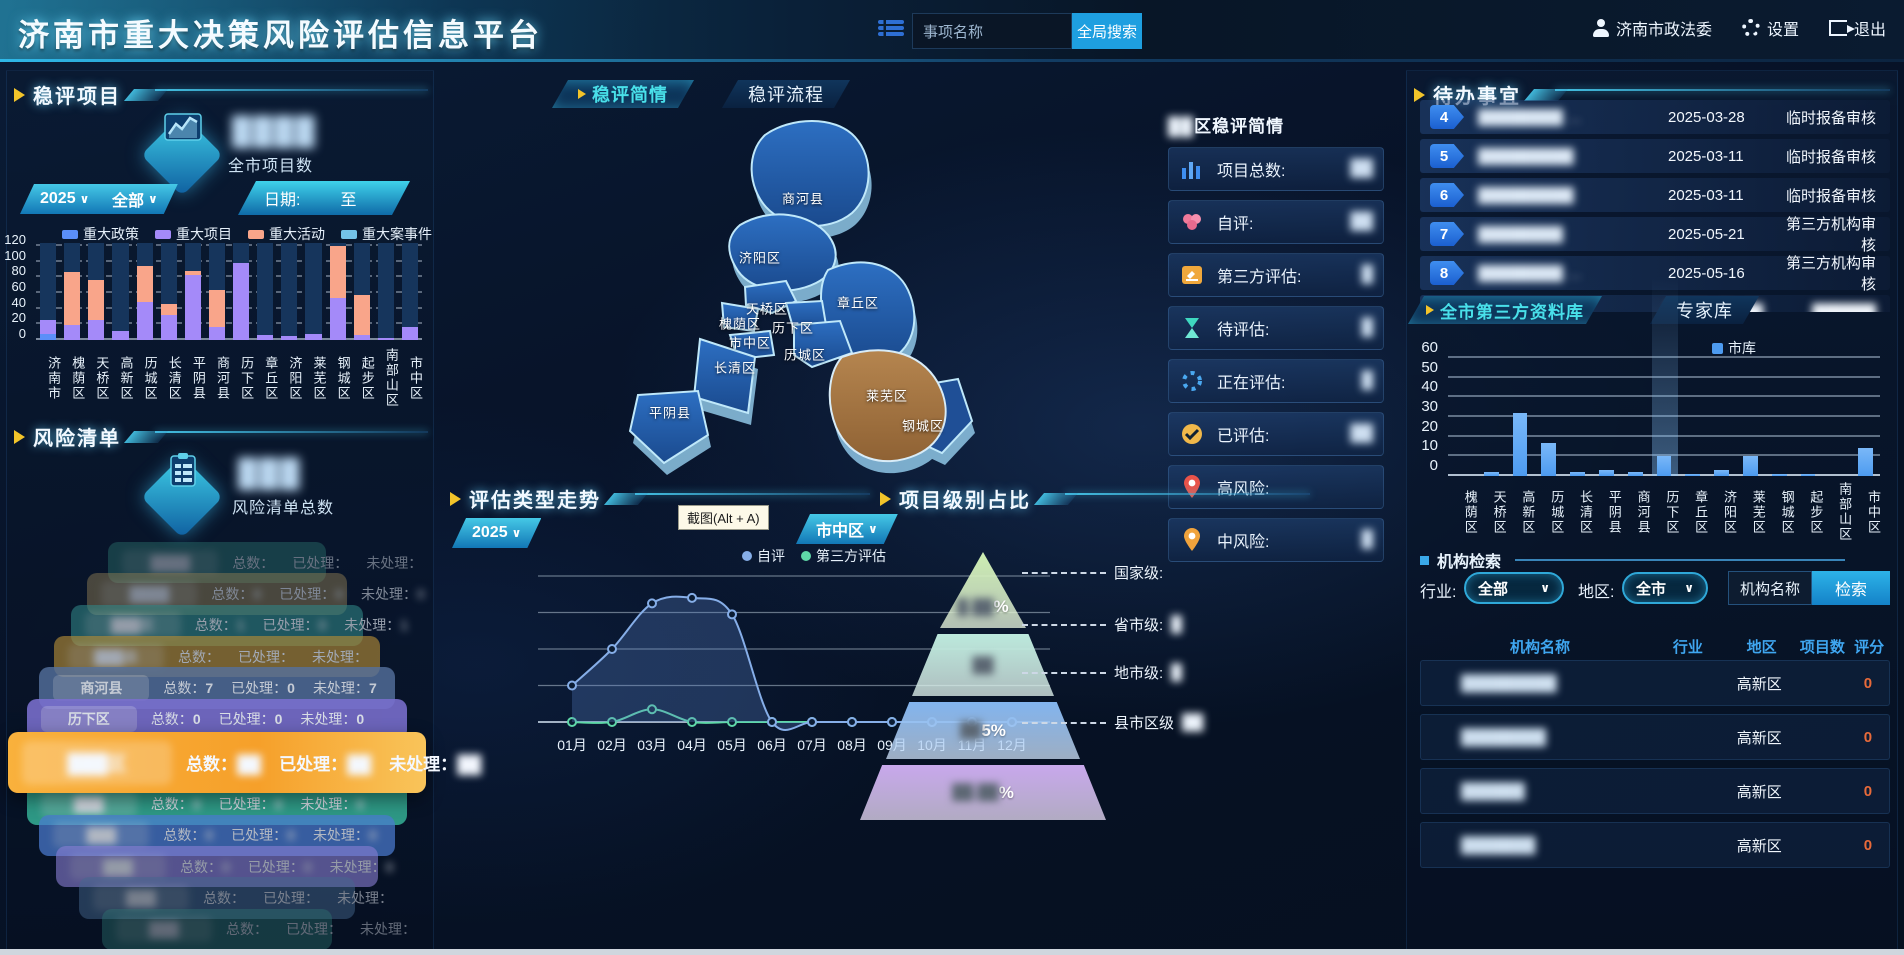 This screenshot has height=955, width=1904. Describe the element at coordinates (858, 303) in the screenshot. I see `map-district-label-normal: 章丘区` at that location.